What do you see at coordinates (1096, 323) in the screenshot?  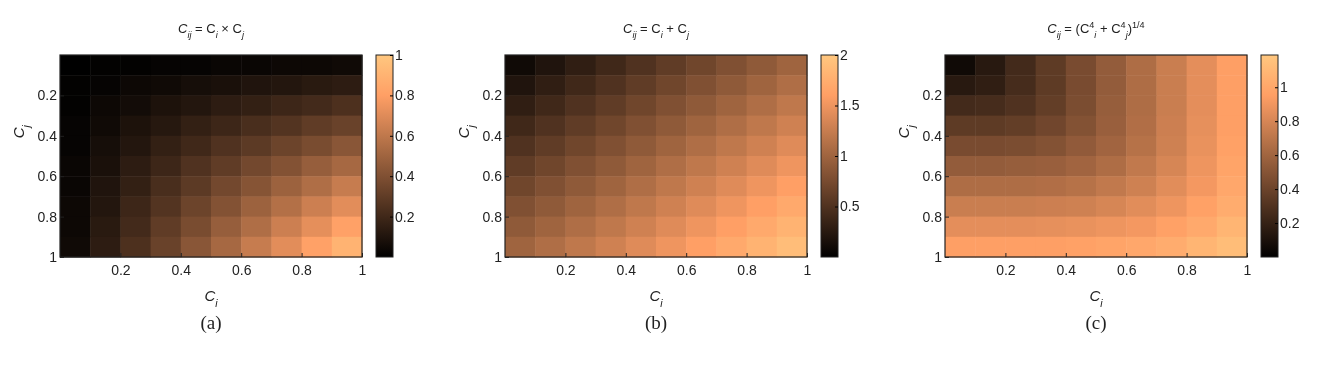 I see `text: (c)` at bounding box center [1096, 323].